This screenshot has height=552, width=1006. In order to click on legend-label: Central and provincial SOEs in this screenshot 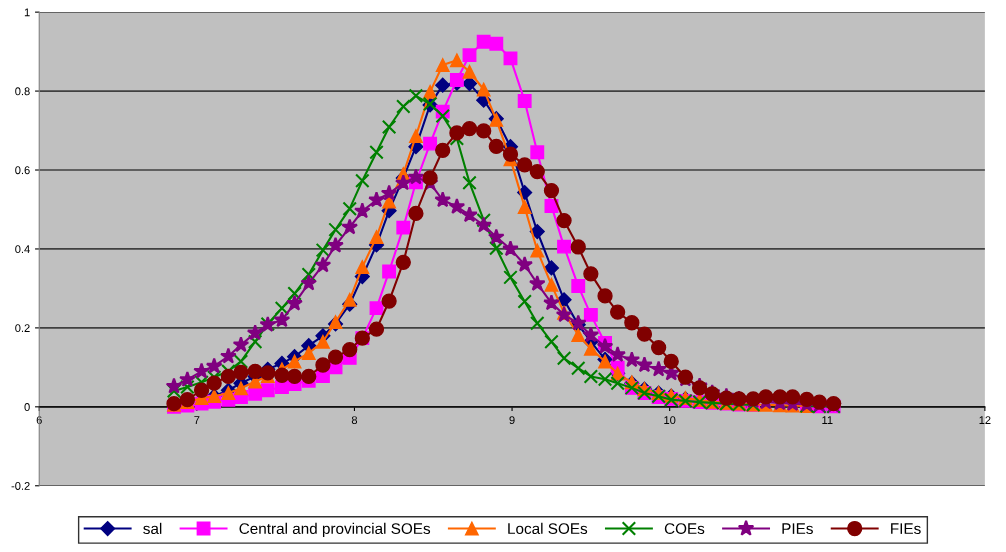, I will do `click(335, 530)`.